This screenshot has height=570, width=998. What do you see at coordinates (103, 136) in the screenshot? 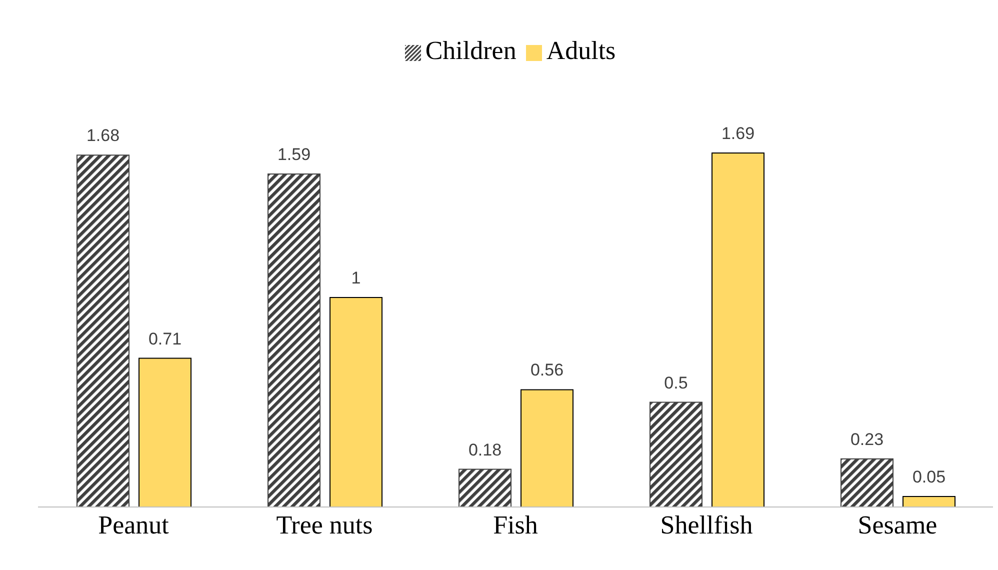
I see `data-label: 1.68` at bounding box center [103, 136].